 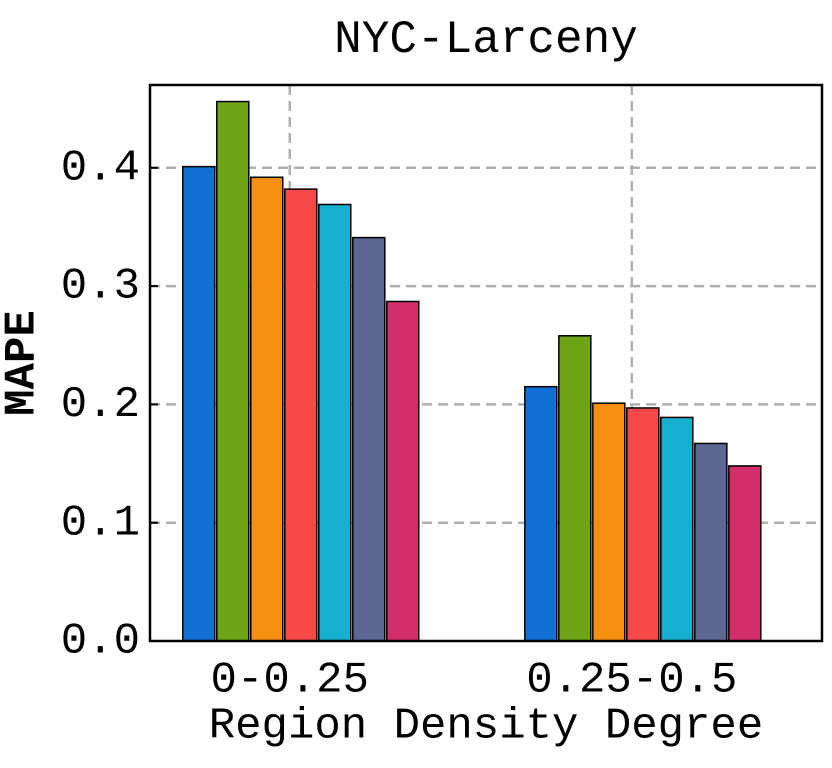 What do you see at coordinates (24, 363) in the screenshot?
I see `y-axis-label: MAPE` at bounding box center [24, 363].